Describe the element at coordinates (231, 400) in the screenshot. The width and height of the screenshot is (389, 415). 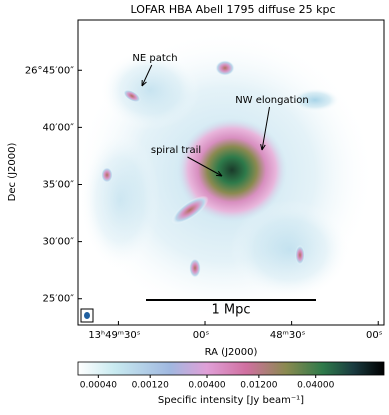
I see `colorbar-label: Specific intensity [Jy beam⁻¹]` at that location.